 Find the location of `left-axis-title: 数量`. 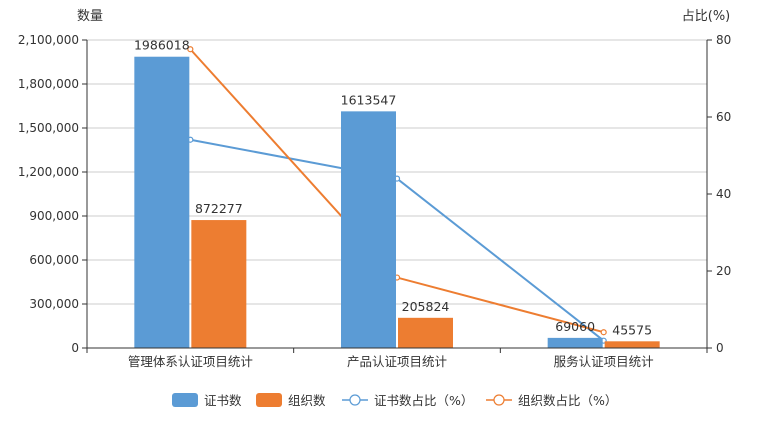

left-axis-title: 数量 is located at coordinates (90, 16).